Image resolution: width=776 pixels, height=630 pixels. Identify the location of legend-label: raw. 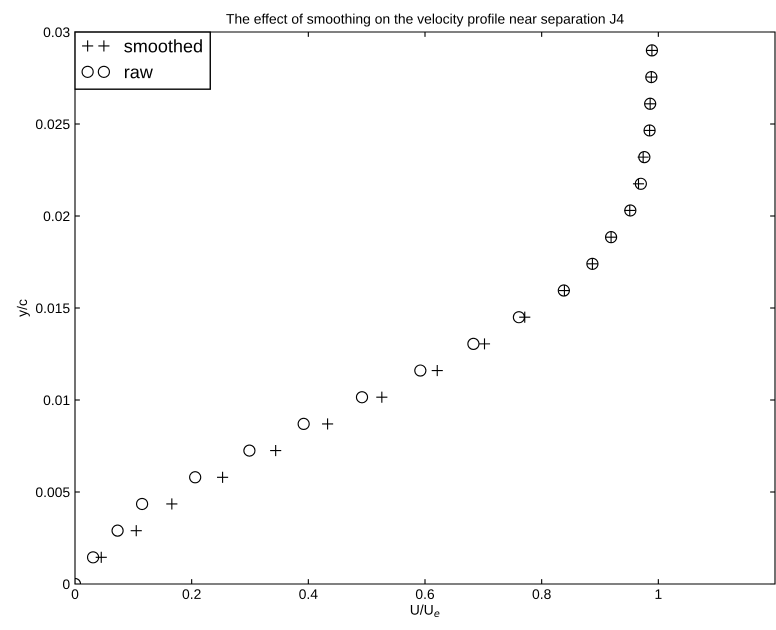
(138, 73).